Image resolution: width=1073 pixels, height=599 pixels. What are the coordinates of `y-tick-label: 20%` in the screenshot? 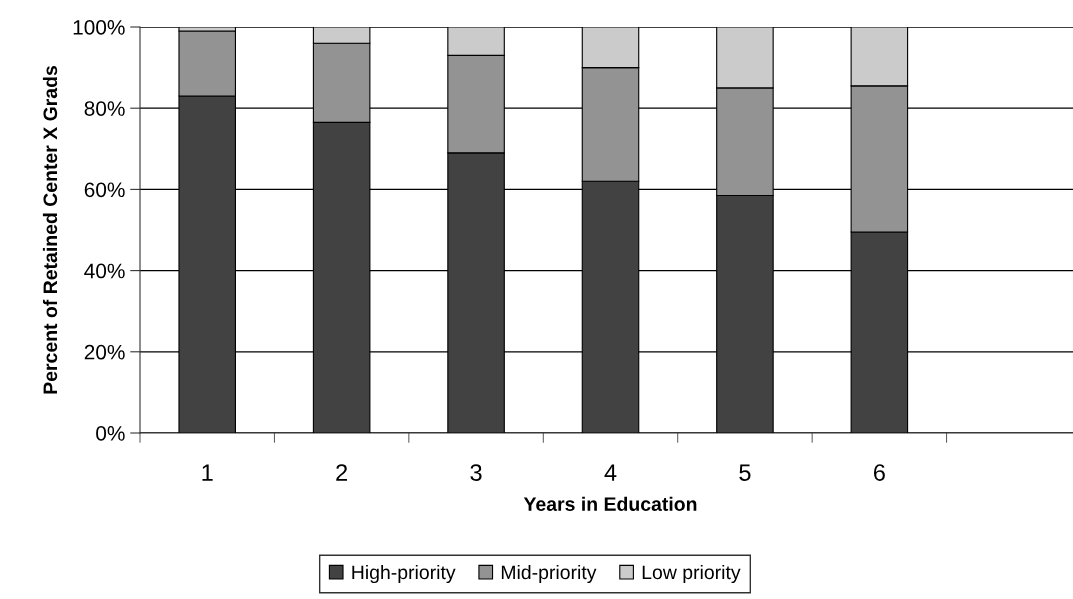 It's located at (104, 352).